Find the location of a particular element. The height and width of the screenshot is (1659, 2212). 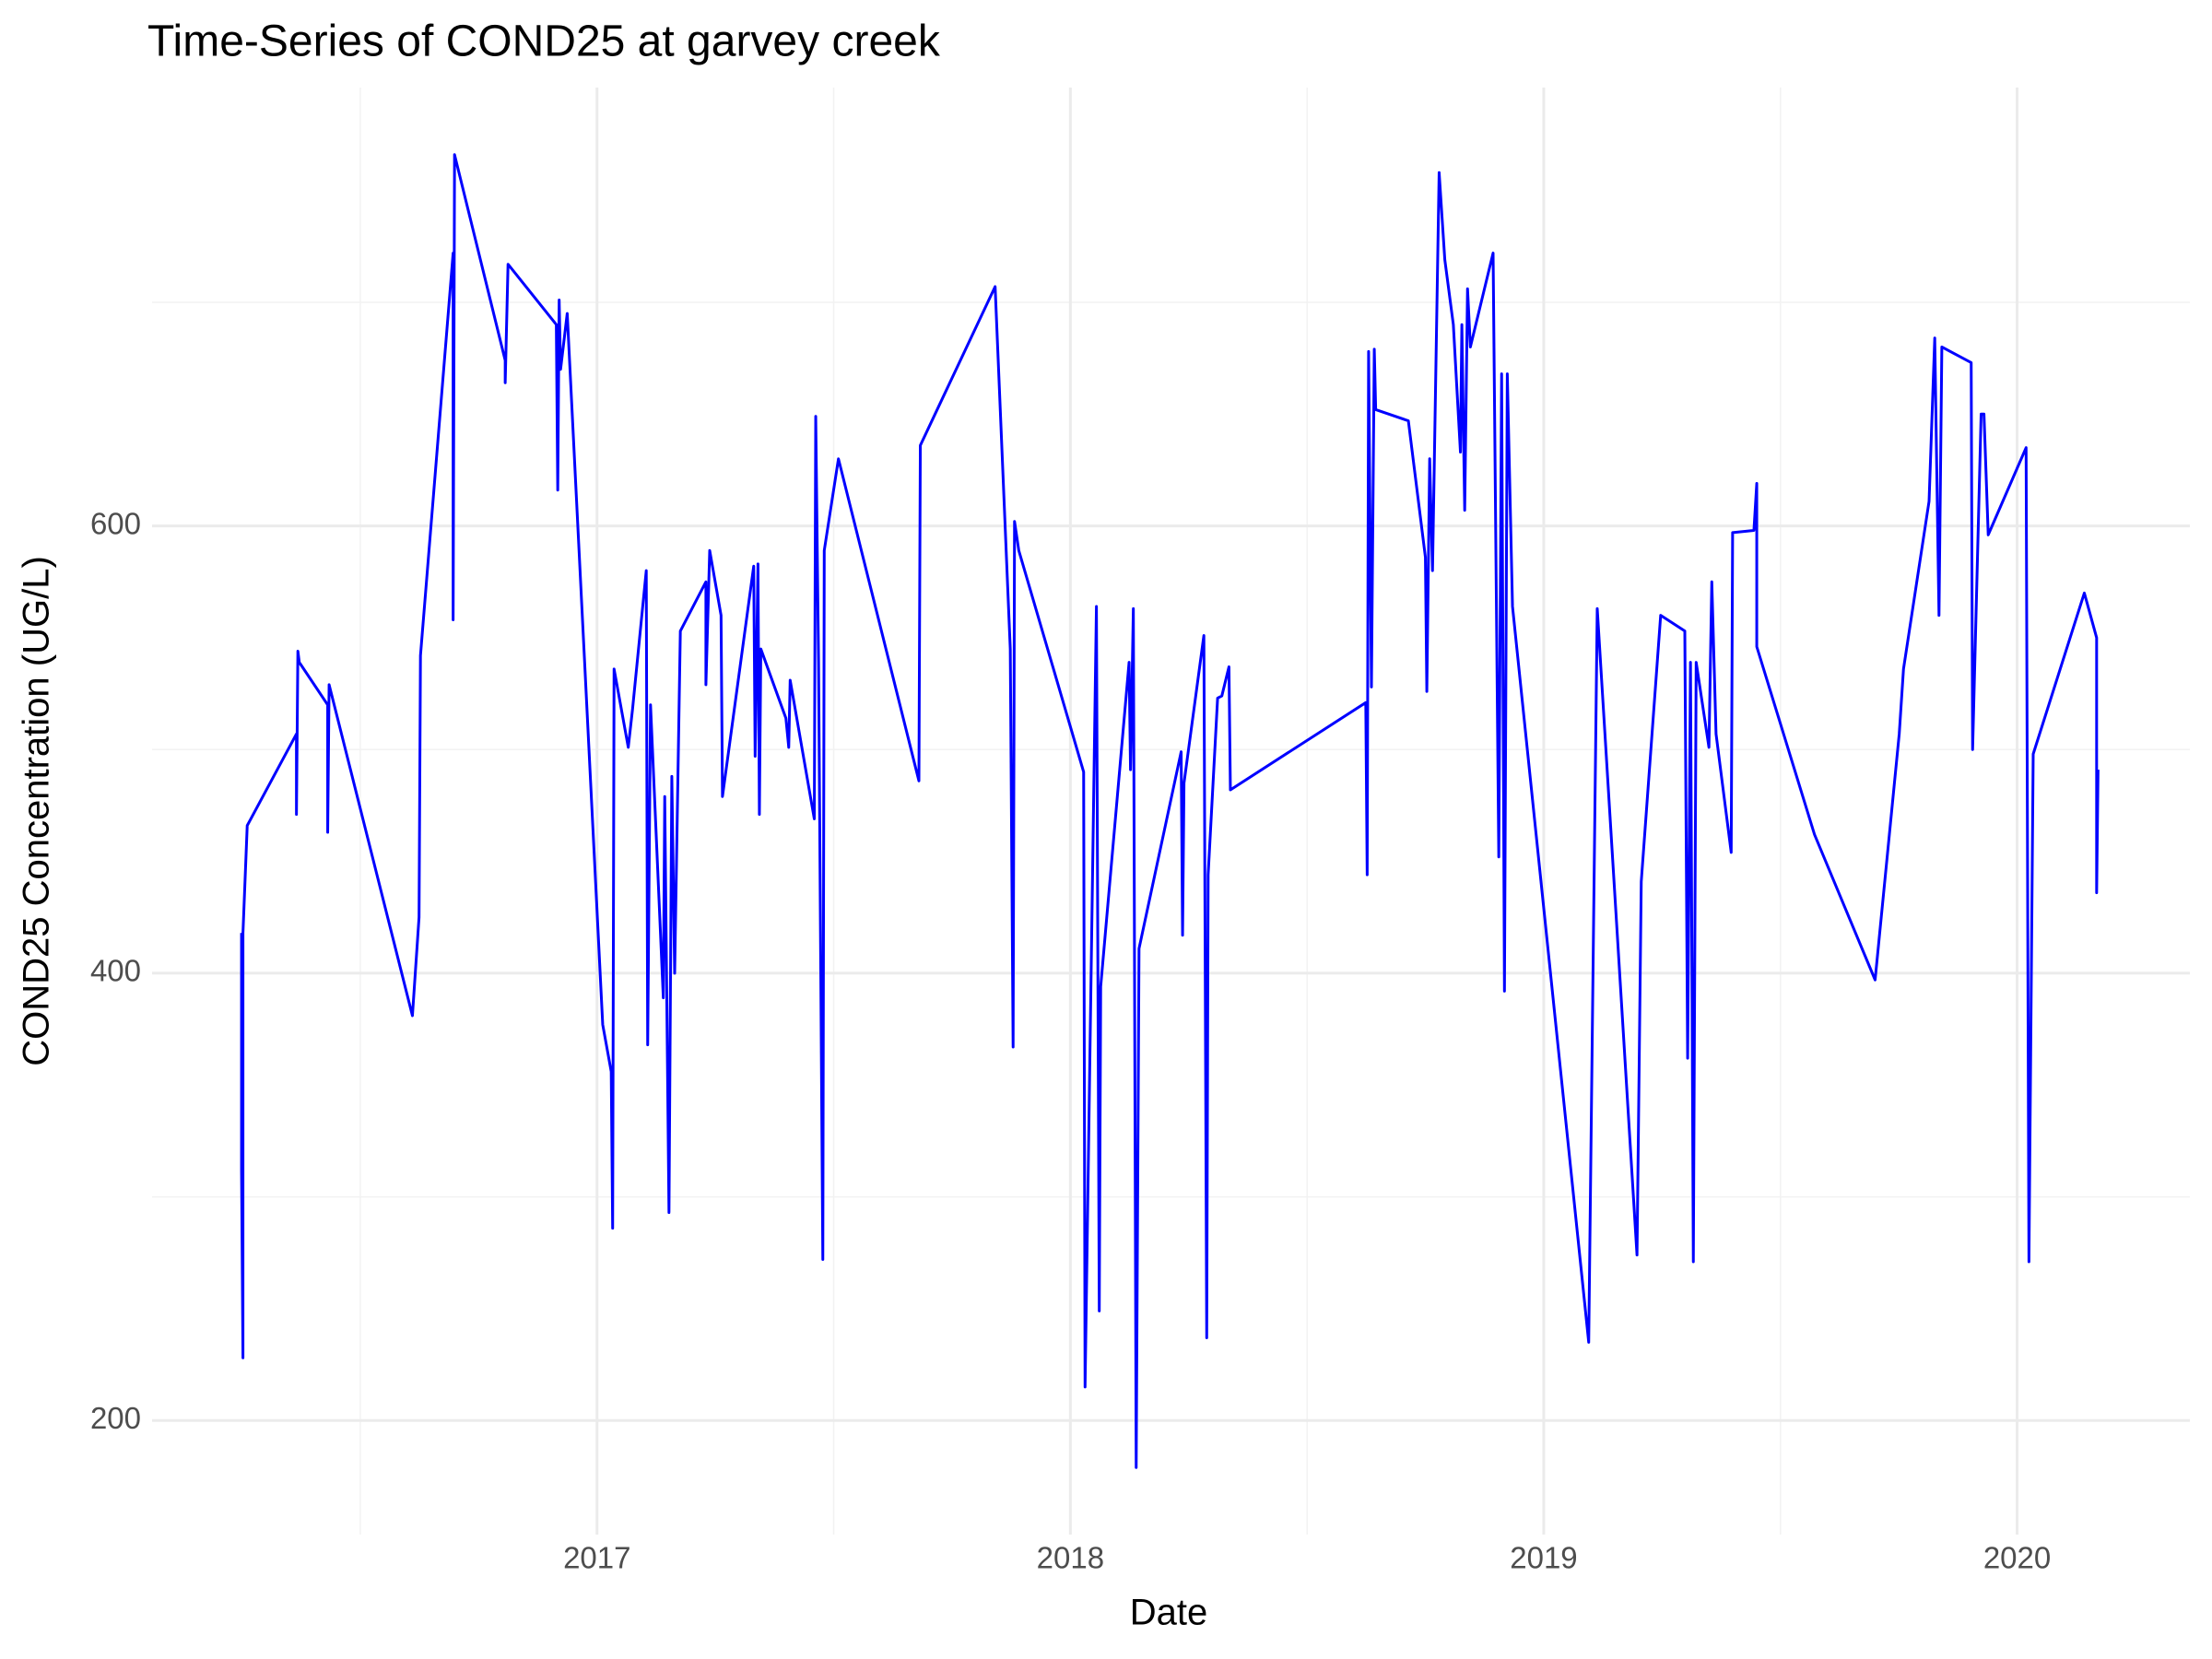

x-tick-label: 2020 is located at coordinates (2017, 1558).